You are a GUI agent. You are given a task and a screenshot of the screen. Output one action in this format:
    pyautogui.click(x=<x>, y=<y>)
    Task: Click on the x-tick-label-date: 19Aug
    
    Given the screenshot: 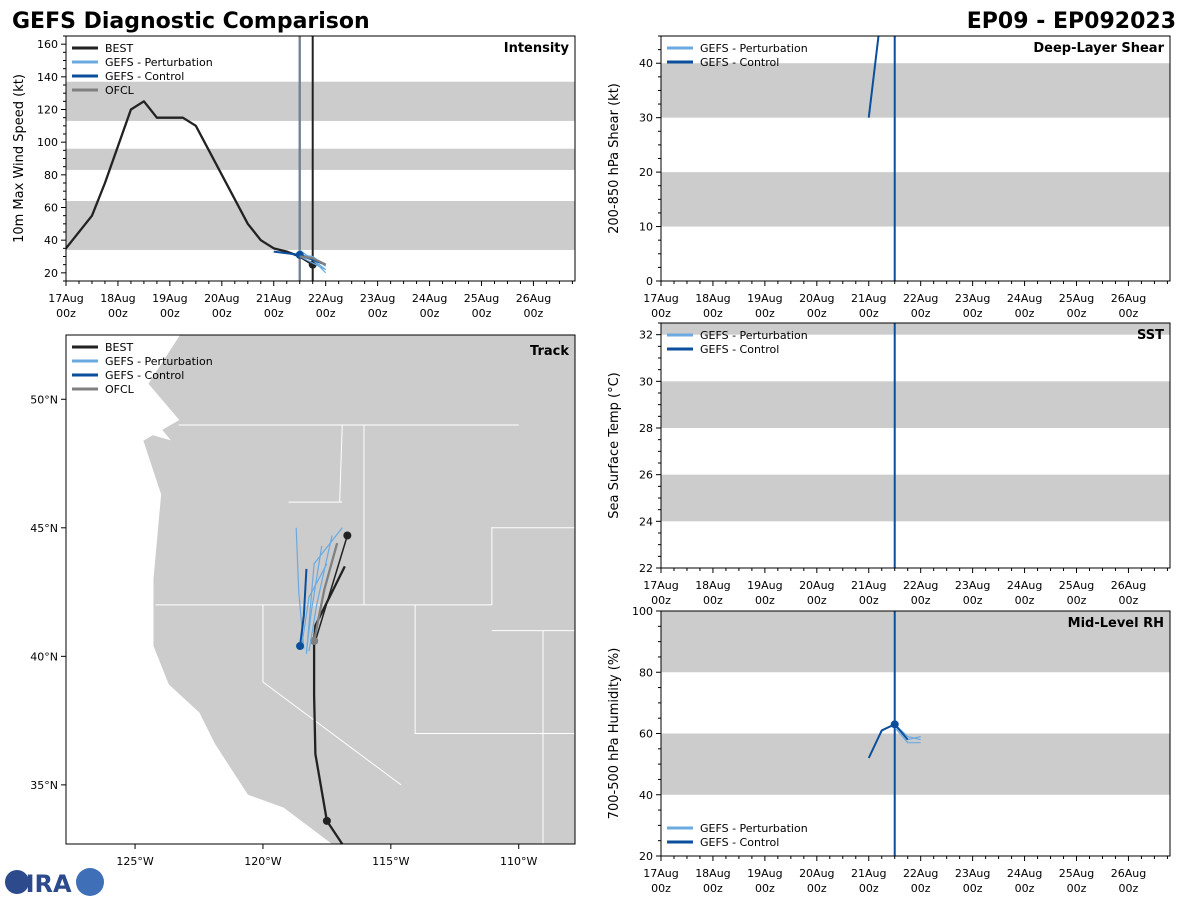 What is the action you would take?
    pyautogui.click(x=764, y=298)
    